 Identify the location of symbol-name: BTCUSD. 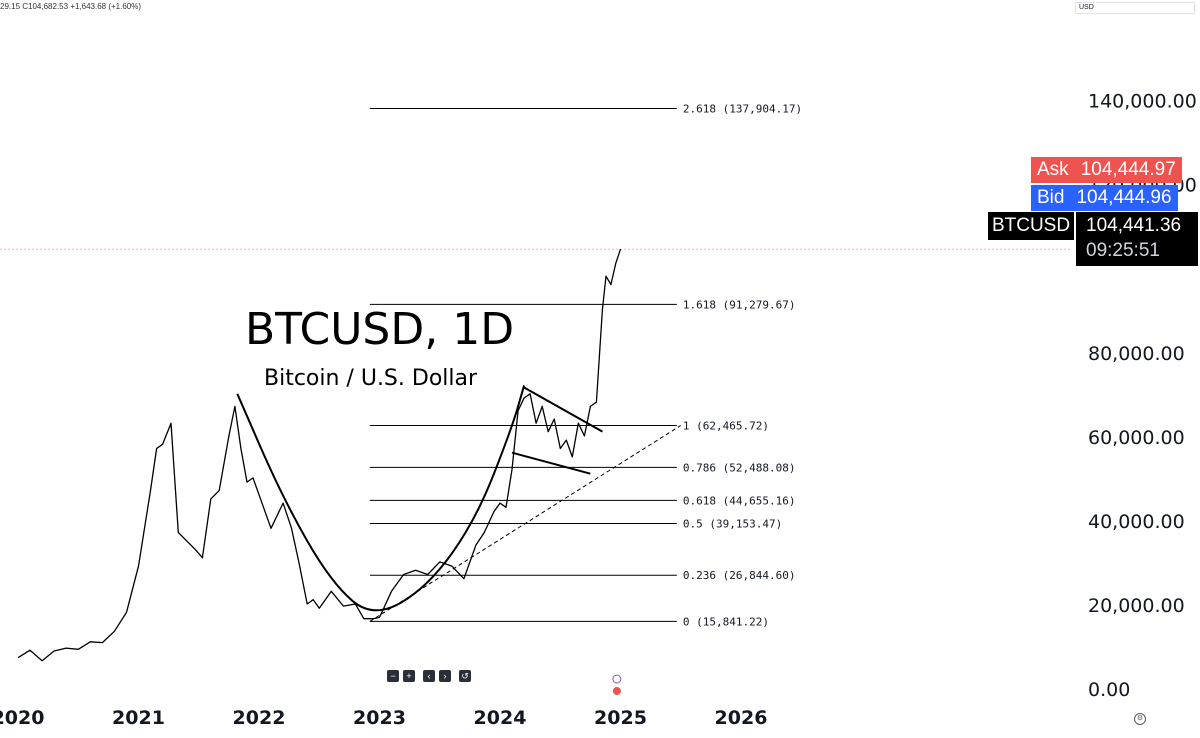
(1031, 226).